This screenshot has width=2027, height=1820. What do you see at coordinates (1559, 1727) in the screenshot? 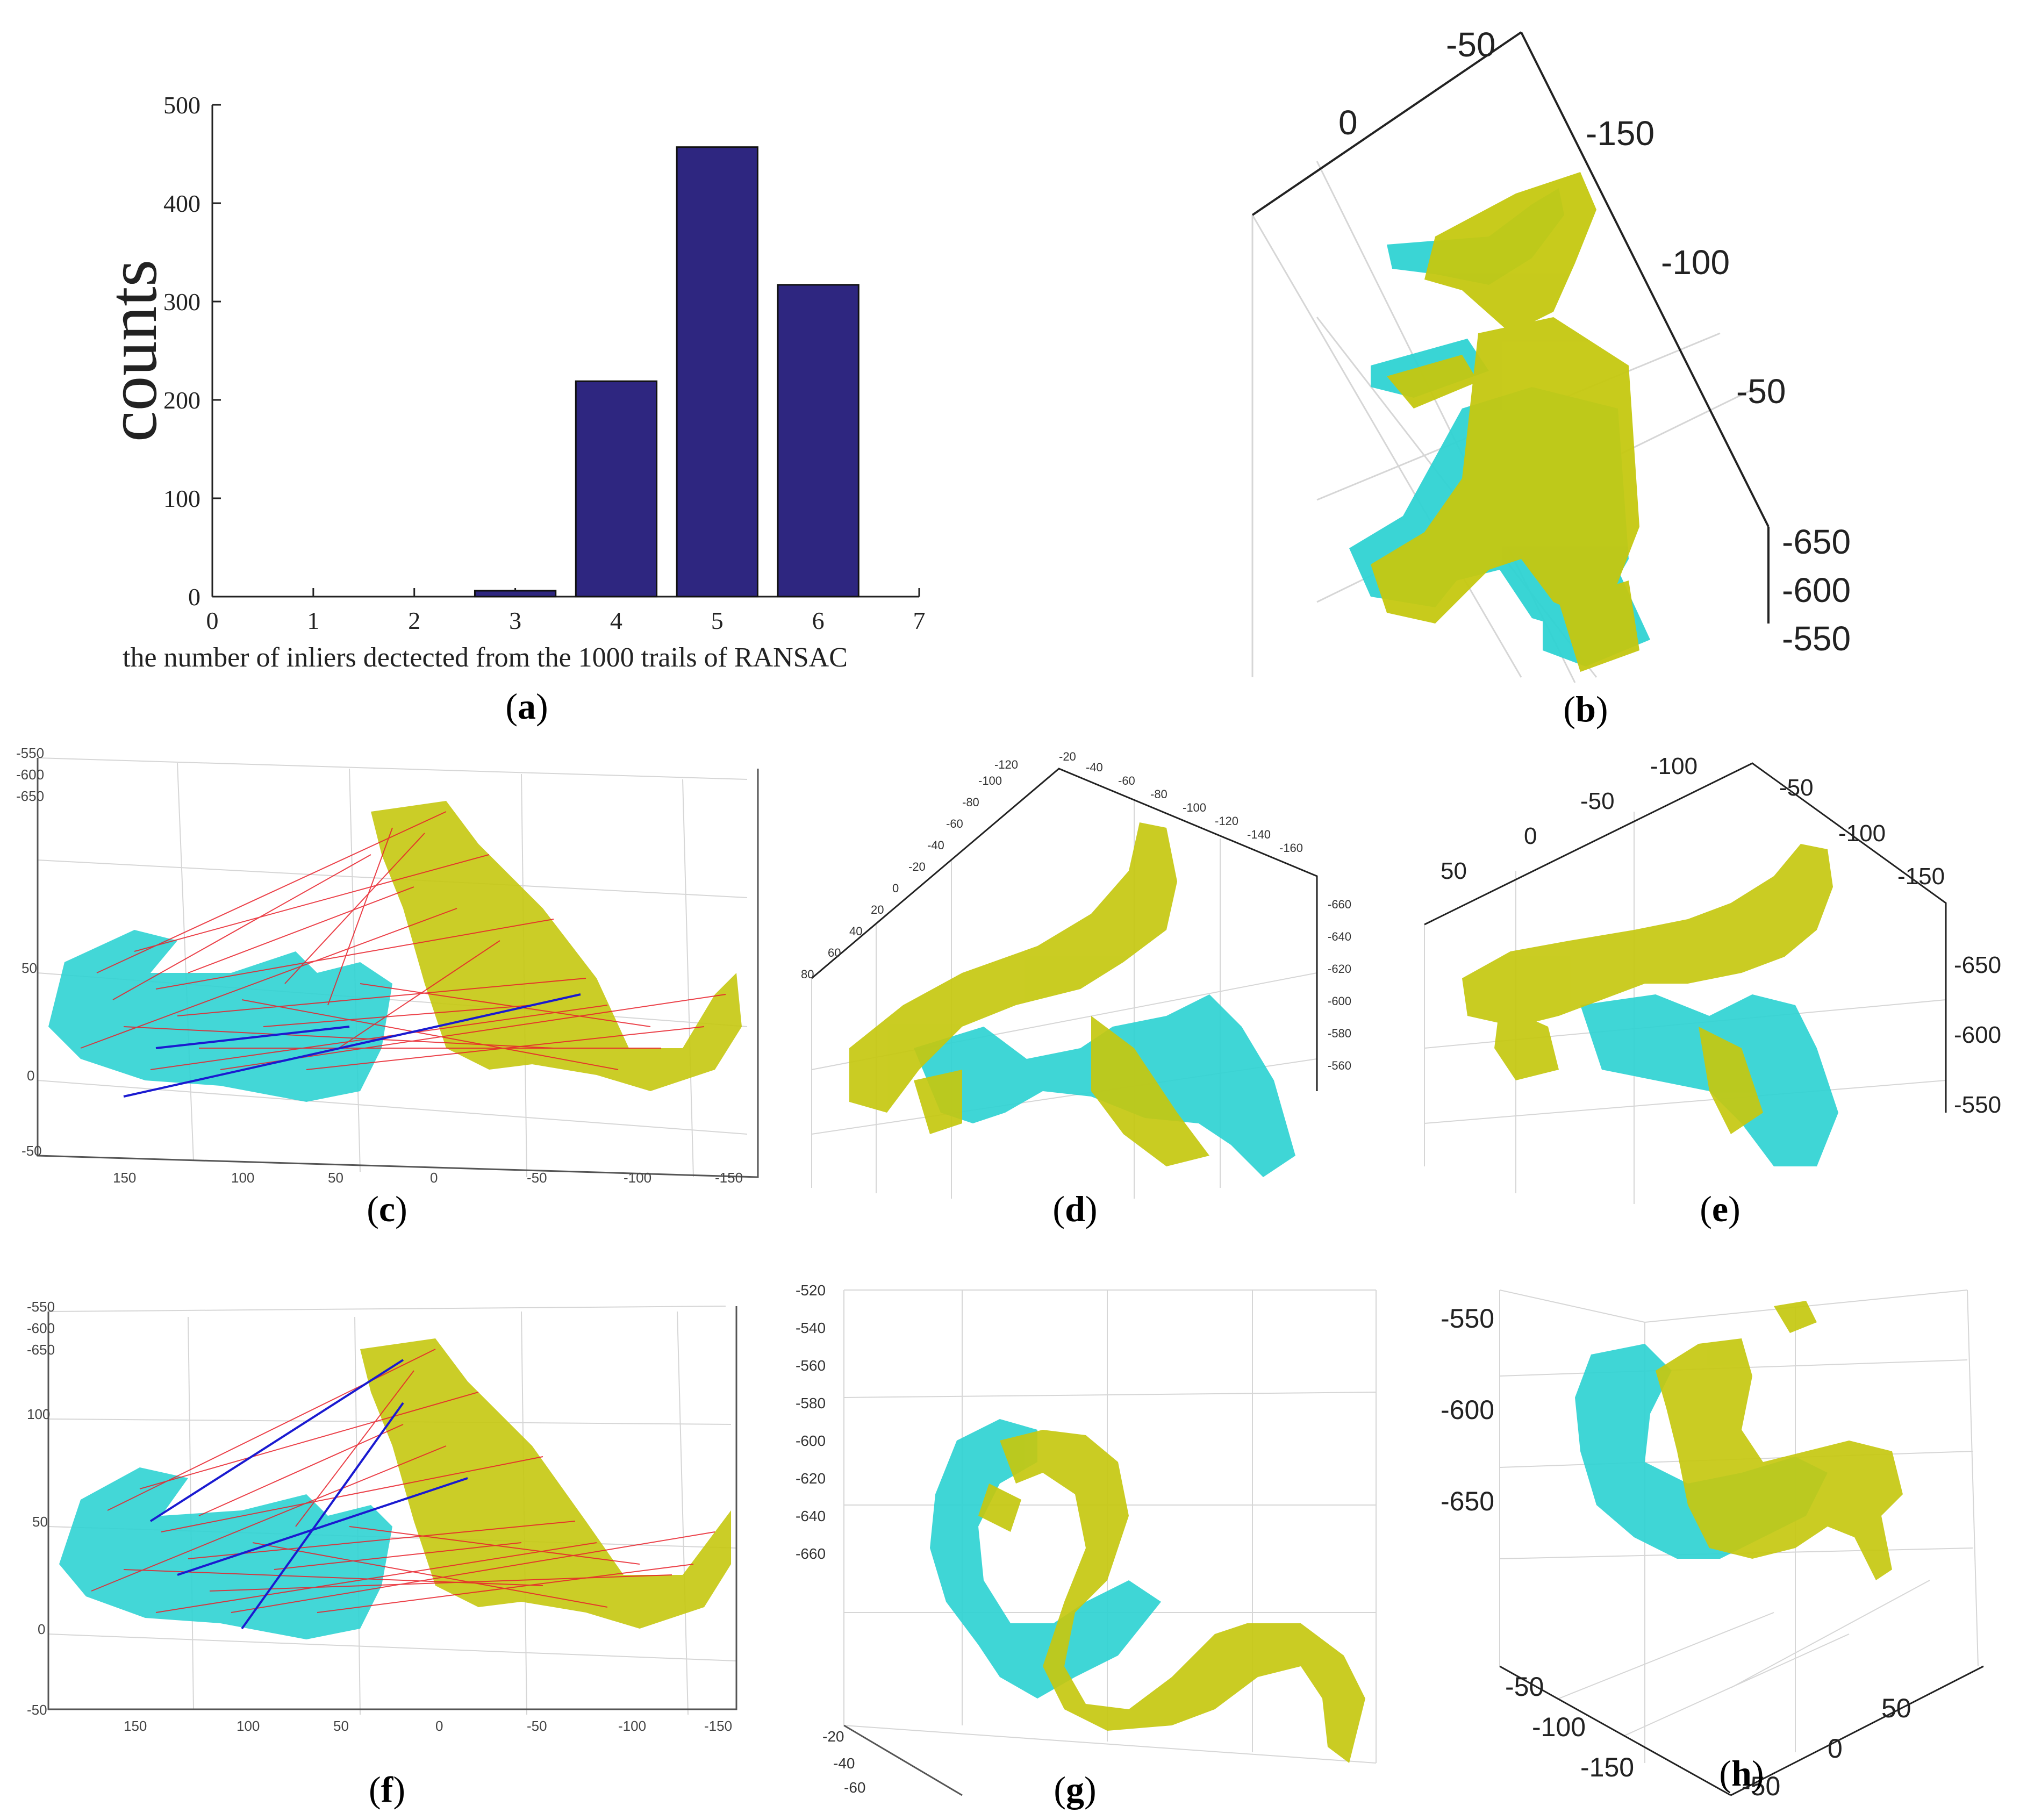
I see `tick-h-bl1: -100` at bounding box center [1559, 1727].